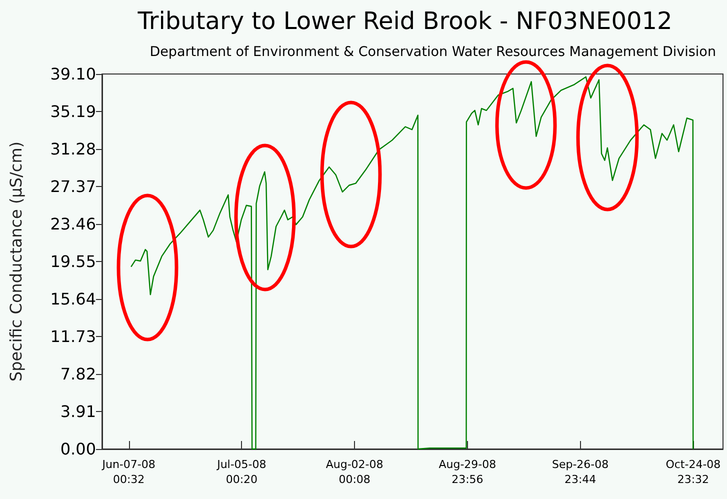 The image size is (727, 499). What do you see at coordinates (16, 261) in the screenshot?
I see `y-axis-title: Specific Conductance (µS/cm)` at bounding box center [16, 261].